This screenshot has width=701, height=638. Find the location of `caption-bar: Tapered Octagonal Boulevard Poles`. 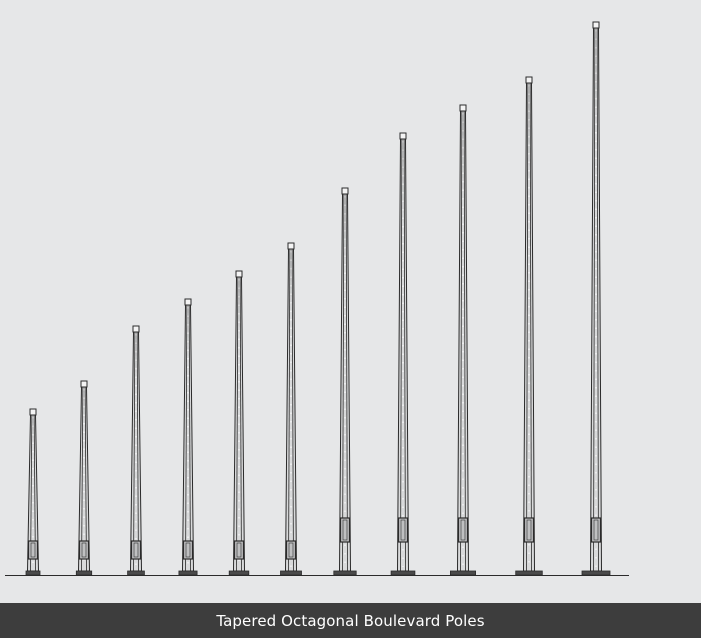

caption-bar: Tapered Octagonal Boulevard Poles is located at coordinates (350, 620).